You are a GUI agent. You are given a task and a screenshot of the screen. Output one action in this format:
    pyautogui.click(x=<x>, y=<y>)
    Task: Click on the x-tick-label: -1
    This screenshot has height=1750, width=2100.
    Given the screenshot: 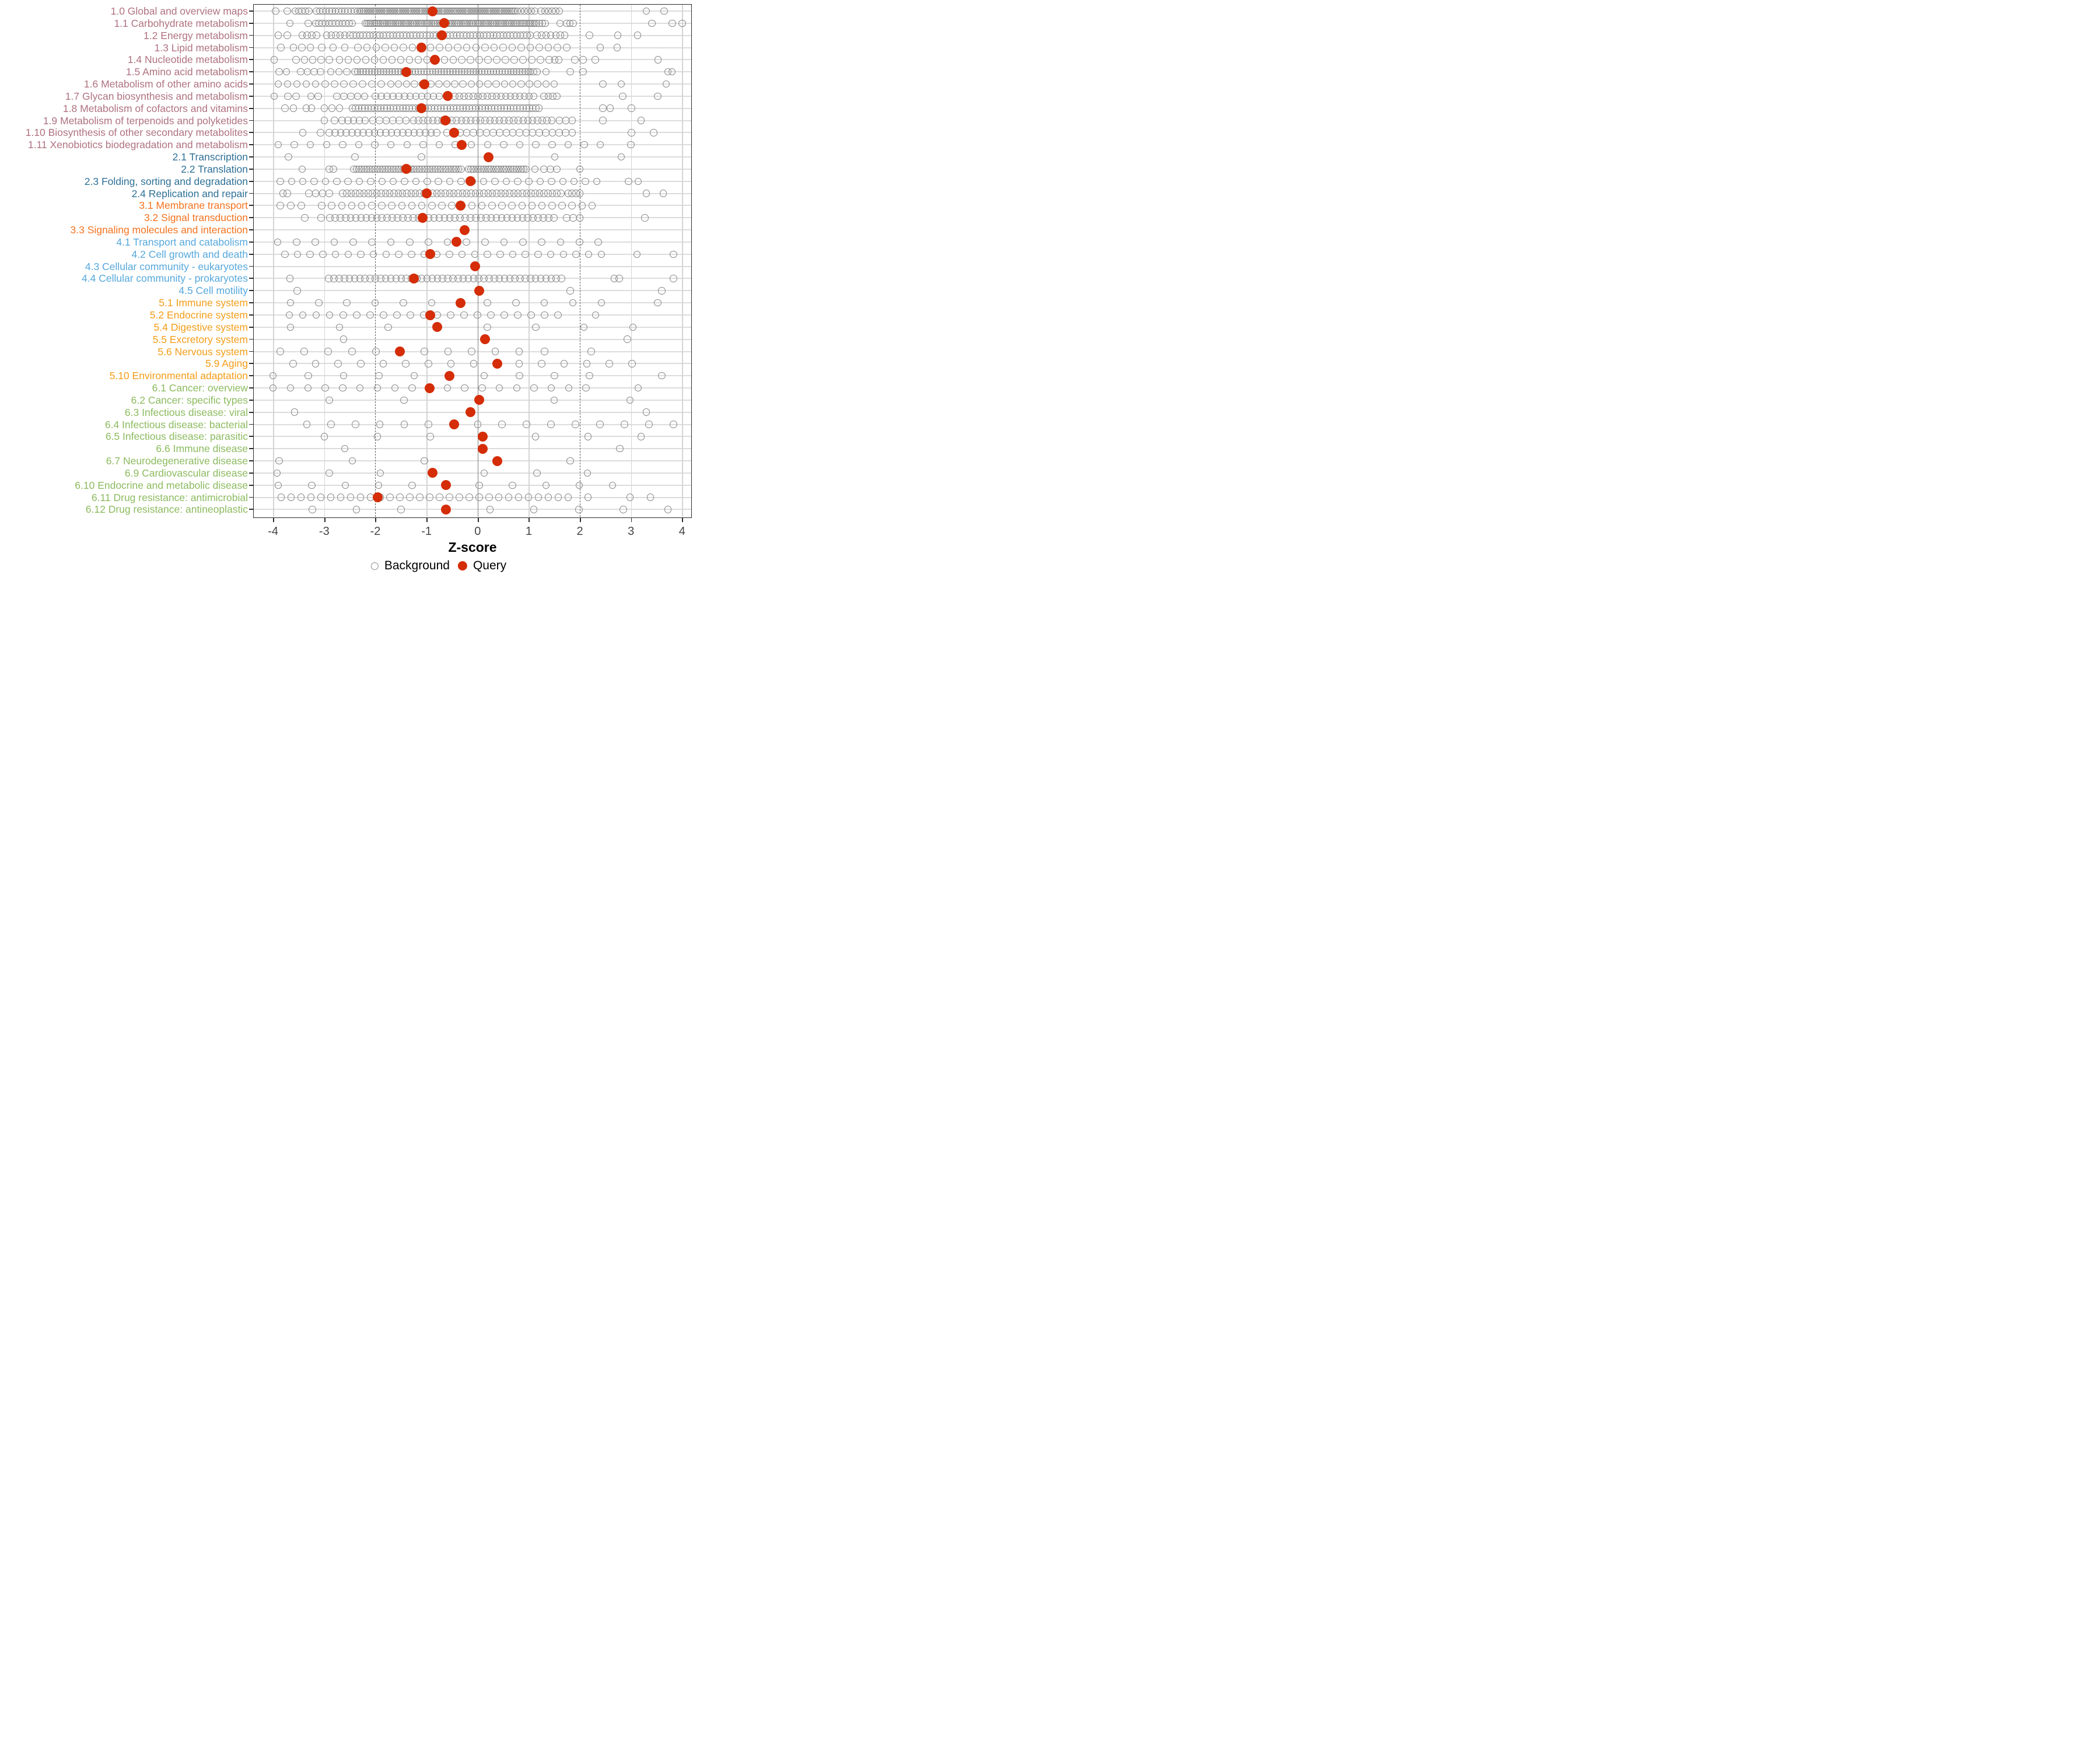 What is the action you would take?
    pyautogui.click(x=426, y=531)
    